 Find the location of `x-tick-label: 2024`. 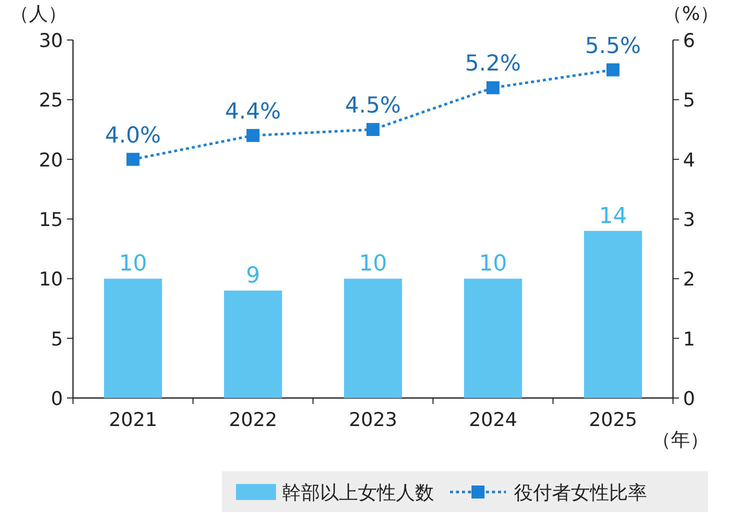

x-tick-label: 2024 is located at coordinates (493, 420).